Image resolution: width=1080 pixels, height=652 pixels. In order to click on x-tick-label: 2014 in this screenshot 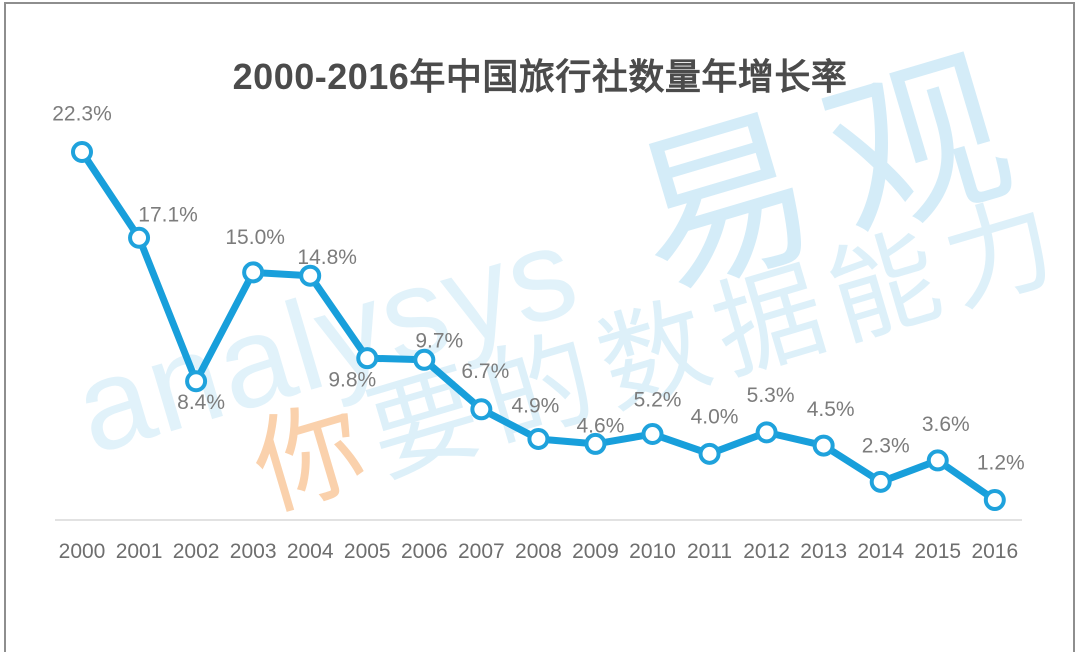, I will do `click(880, 551)`.